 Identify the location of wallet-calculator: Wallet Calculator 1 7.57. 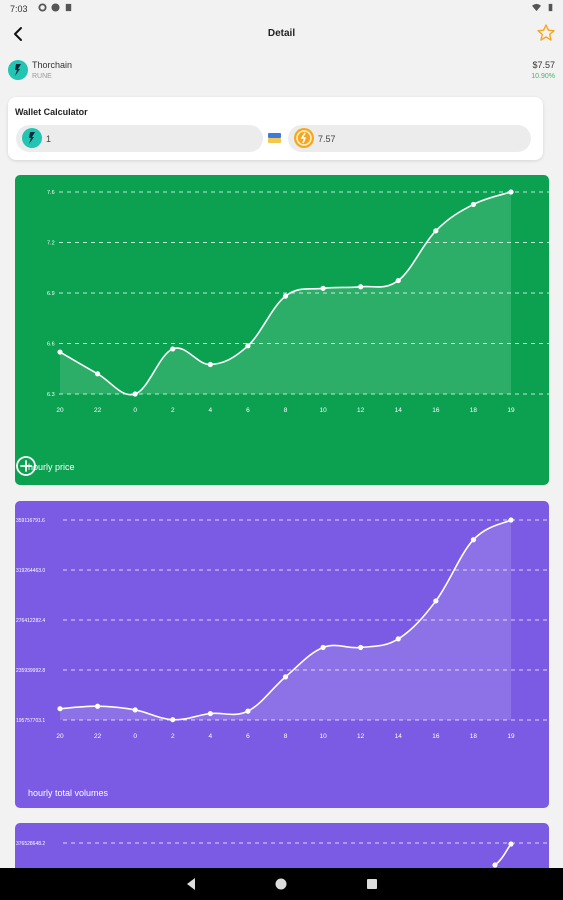
(275, 128).